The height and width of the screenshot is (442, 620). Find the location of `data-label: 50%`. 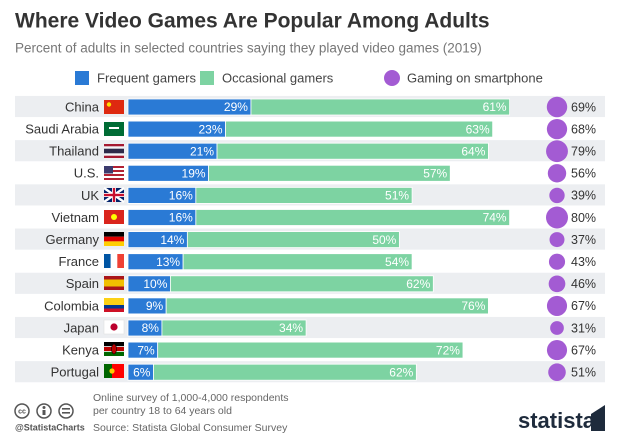

data-label: 50% is located at coordinates (384, 240).